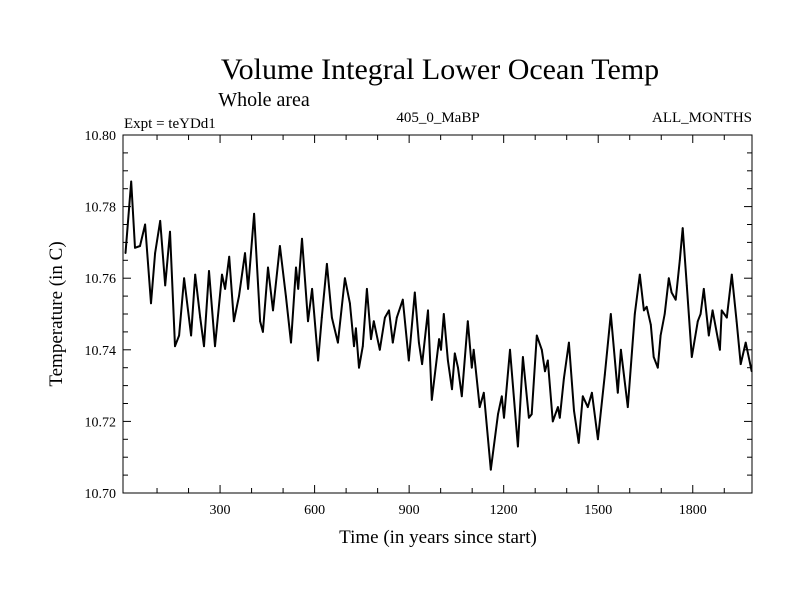 Image resolution: width=800 pixels, height=600 pixels. I want to click on chart-subtitle: Whole area, so click(264, 100).